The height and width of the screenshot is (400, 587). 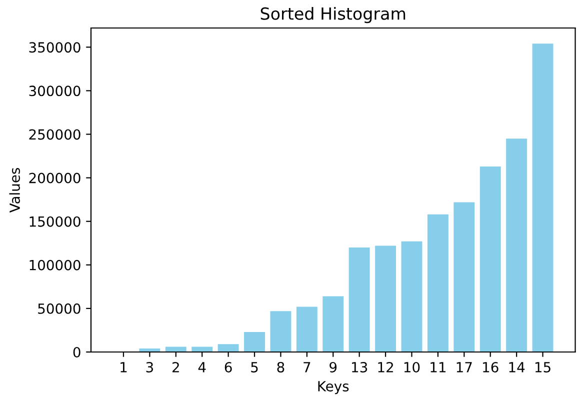 I want to click on y-tick-label: 150000, so click(x=55, y=221).